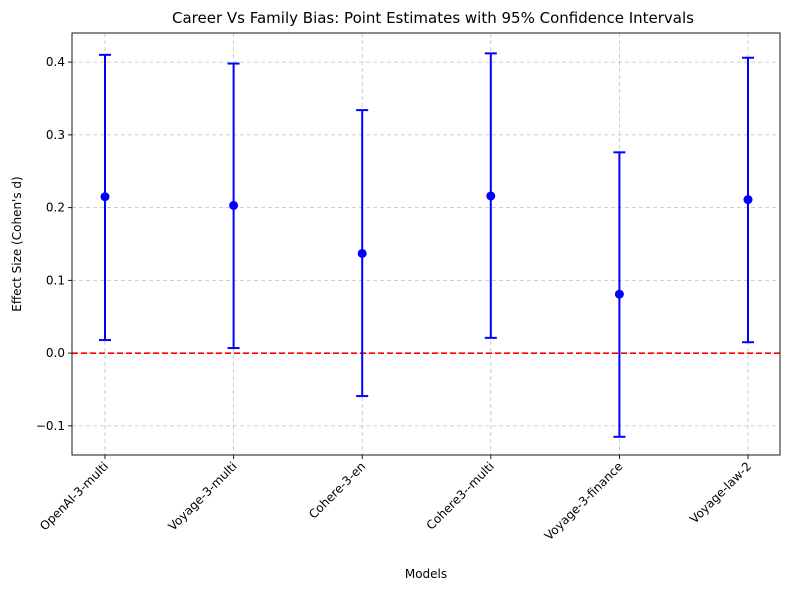  What do you see at coordinates (584, 501) in the screenshot?
I see `x-tick-label: Voyage-3-finance` at bounding box center [584, 501].